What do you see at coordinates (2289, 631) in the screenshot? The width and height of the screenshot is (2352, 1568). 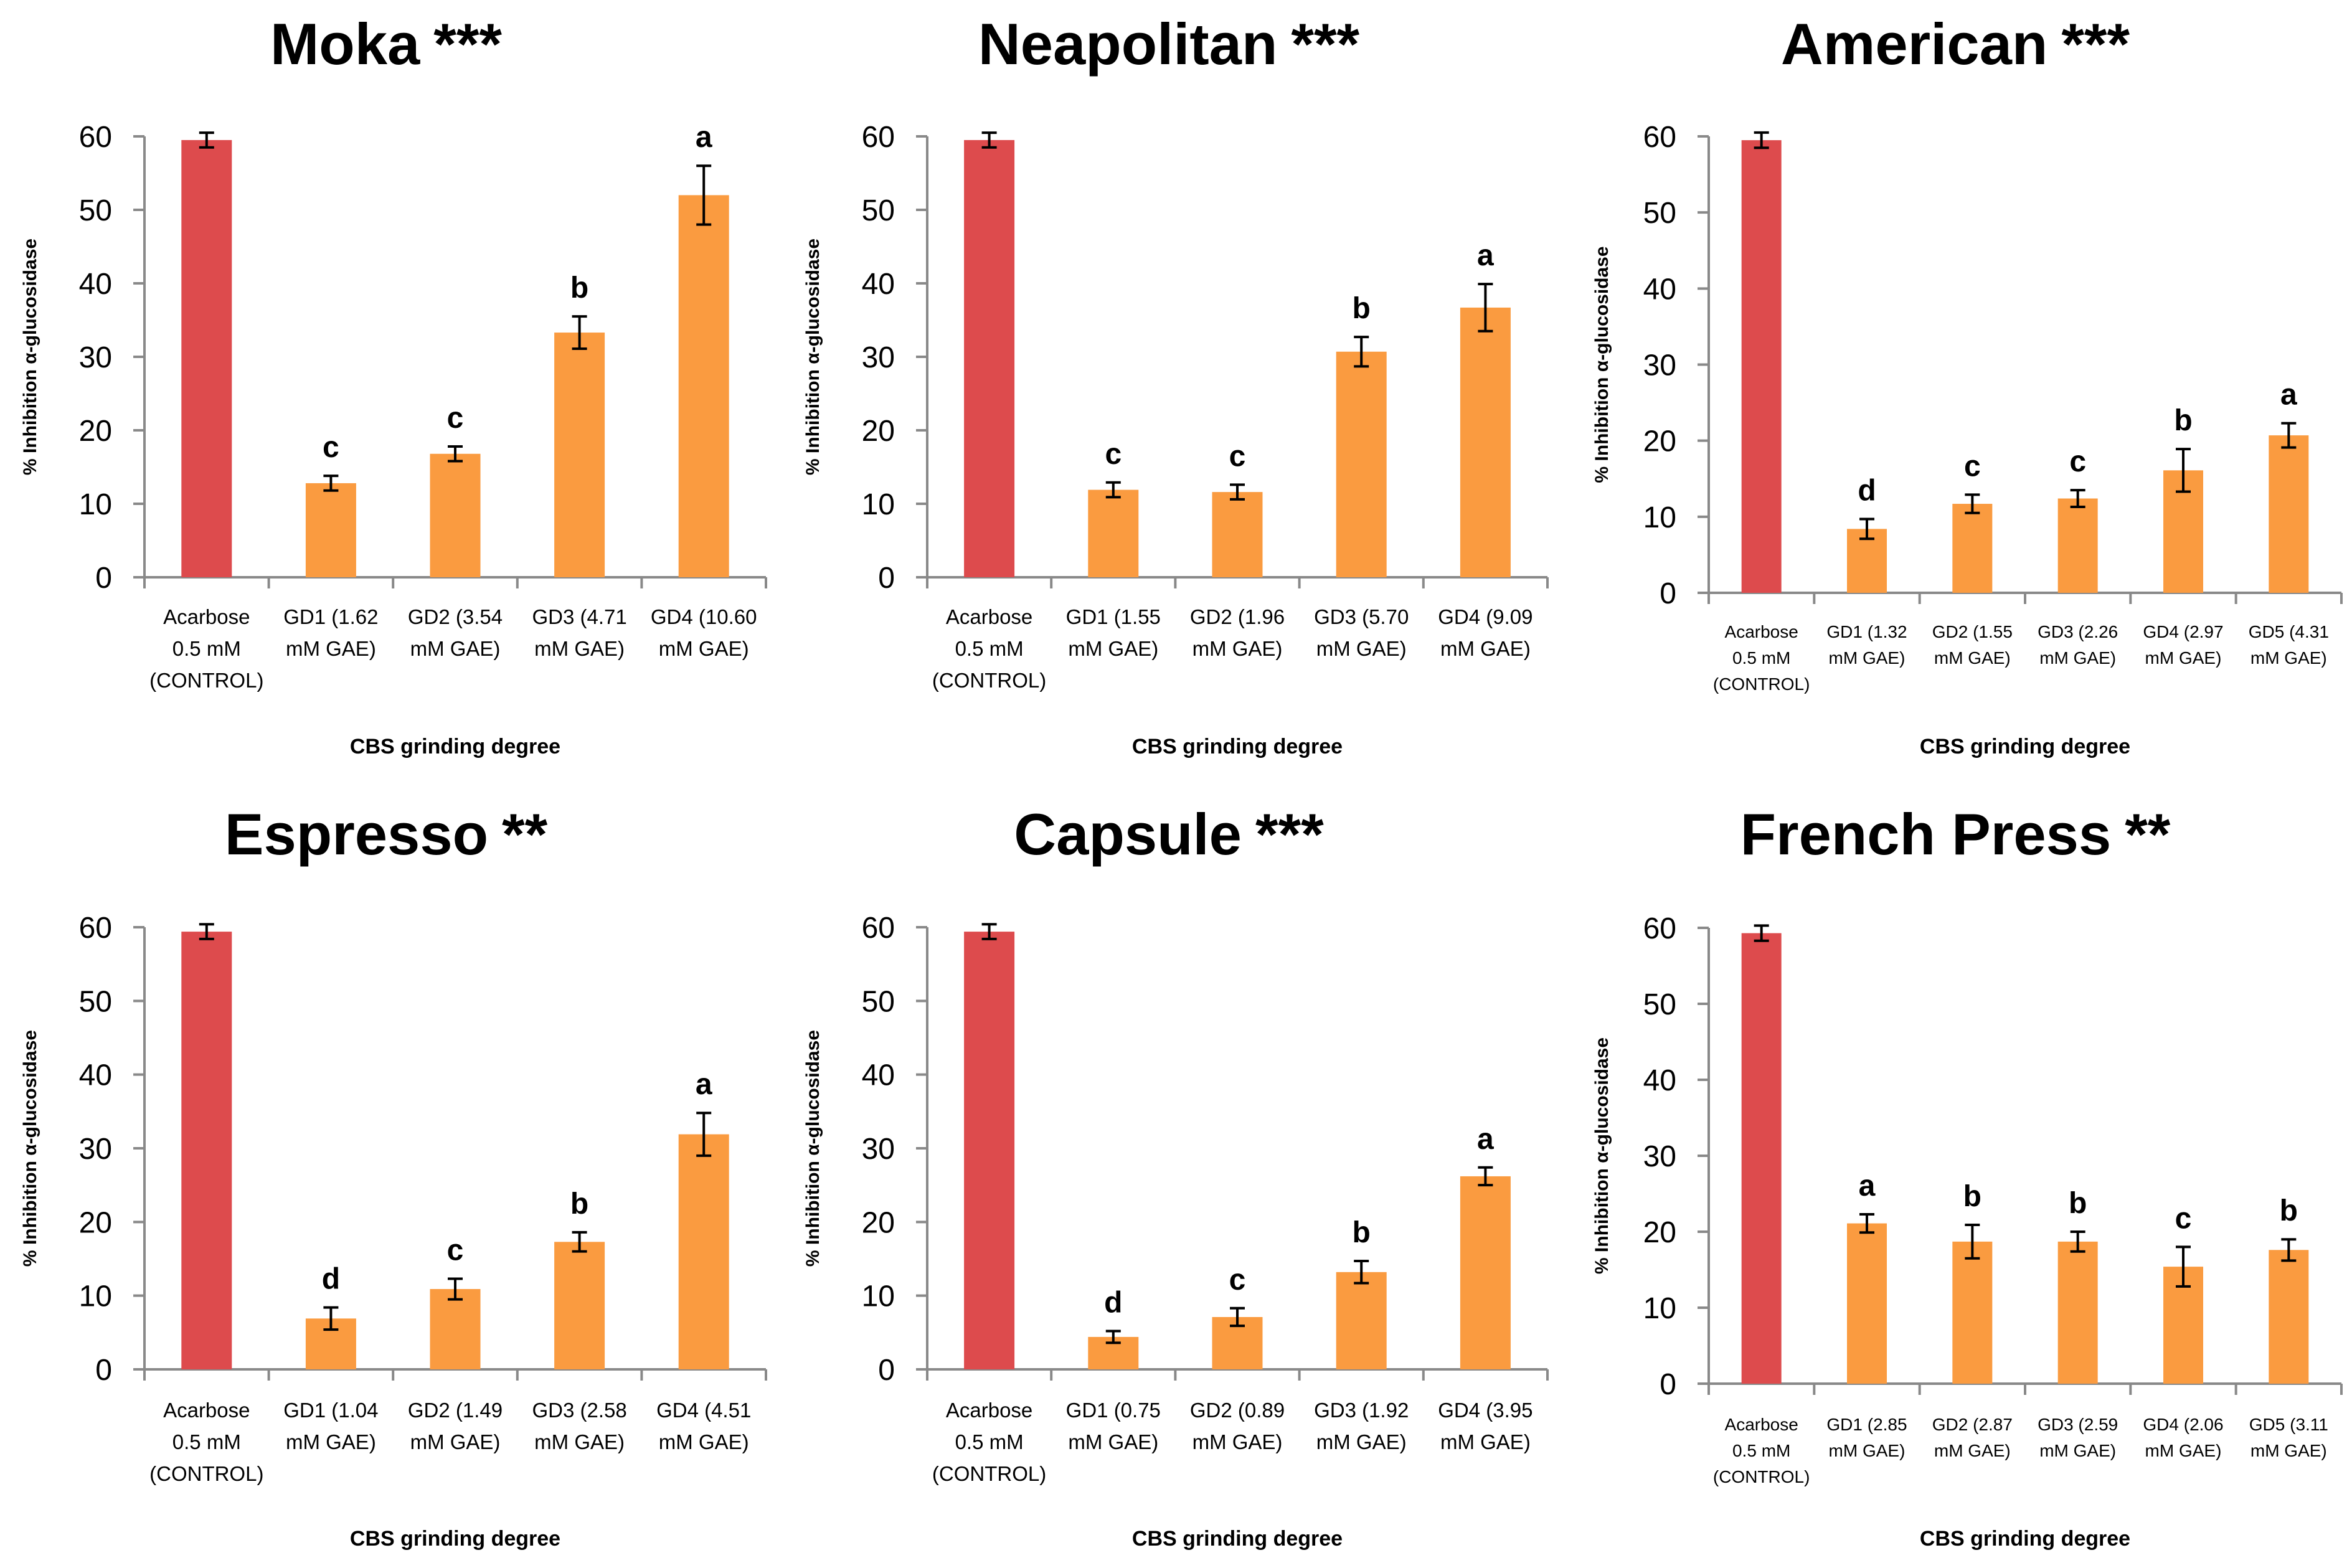 I see `x-category-label: GD5 (4.31` at bounding box center [2289, 631].